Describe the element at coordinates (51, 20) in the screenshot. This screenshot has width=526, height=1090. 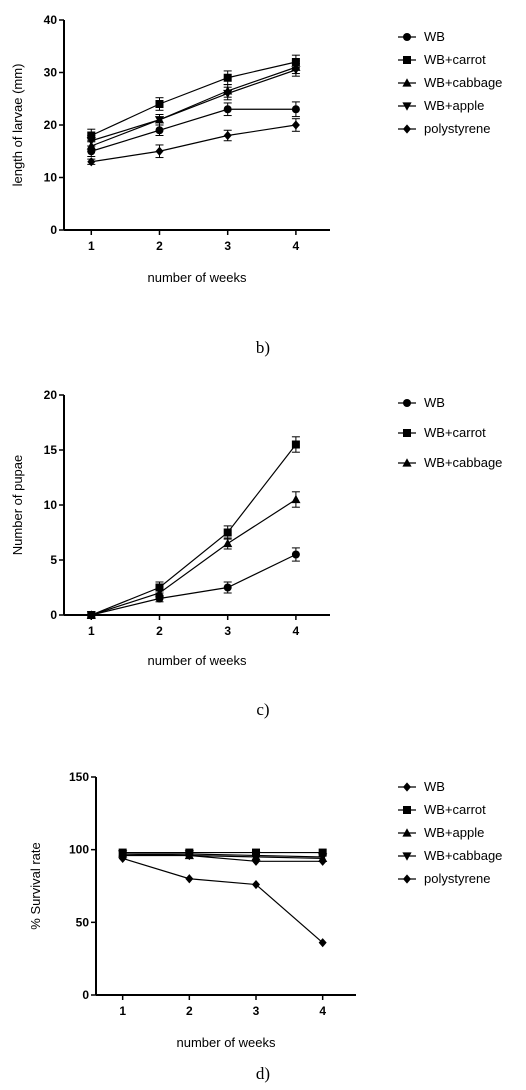
I see `y-tick-label: 40` at that location.